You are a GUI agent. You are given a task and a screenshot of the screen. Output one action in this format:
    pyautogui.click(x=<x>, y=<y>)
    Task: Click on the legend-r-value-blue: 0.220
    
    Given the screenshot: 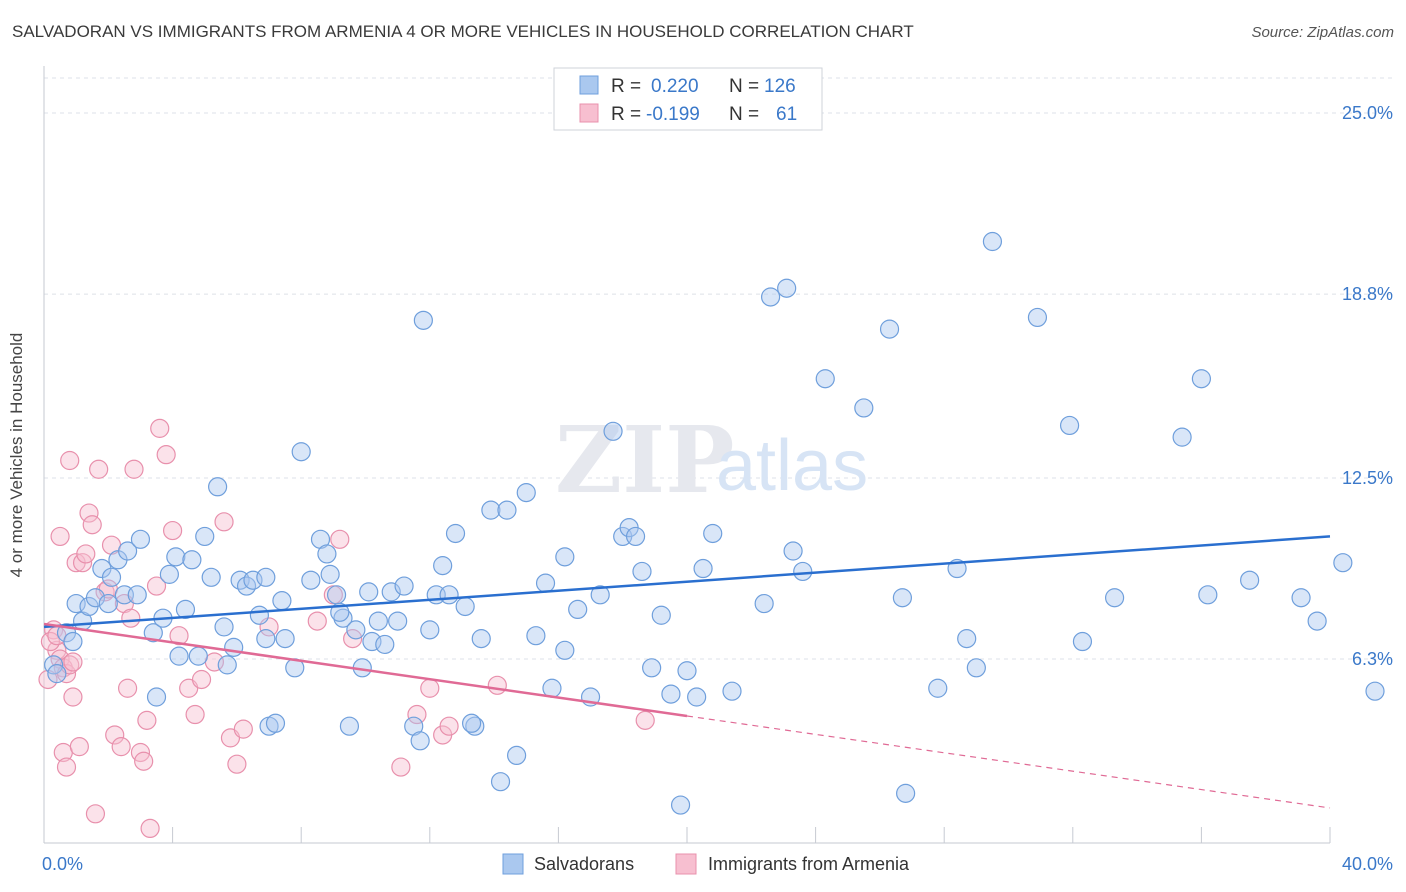 What is the action you would take?
    pyautogui.click(x=675, y=86)
    